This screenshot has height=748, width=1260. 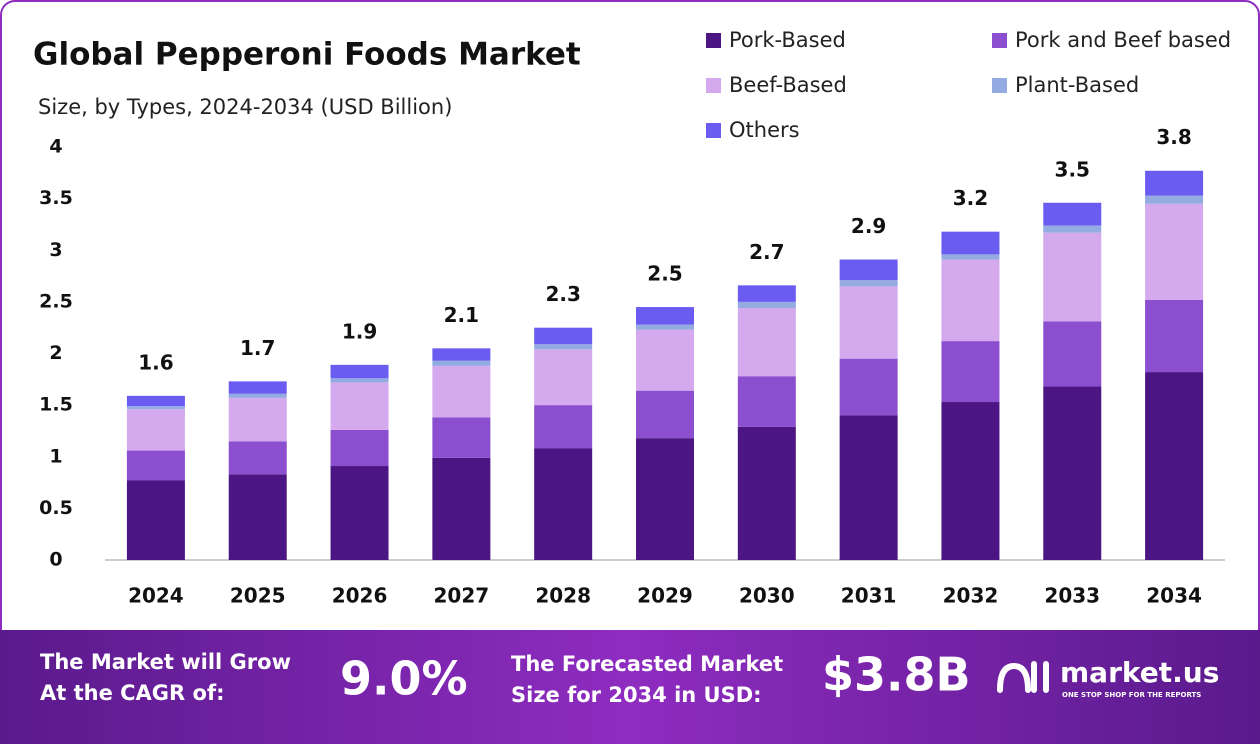 I want to click on x-tick-label: 2033, so click(x=1072, y=596).